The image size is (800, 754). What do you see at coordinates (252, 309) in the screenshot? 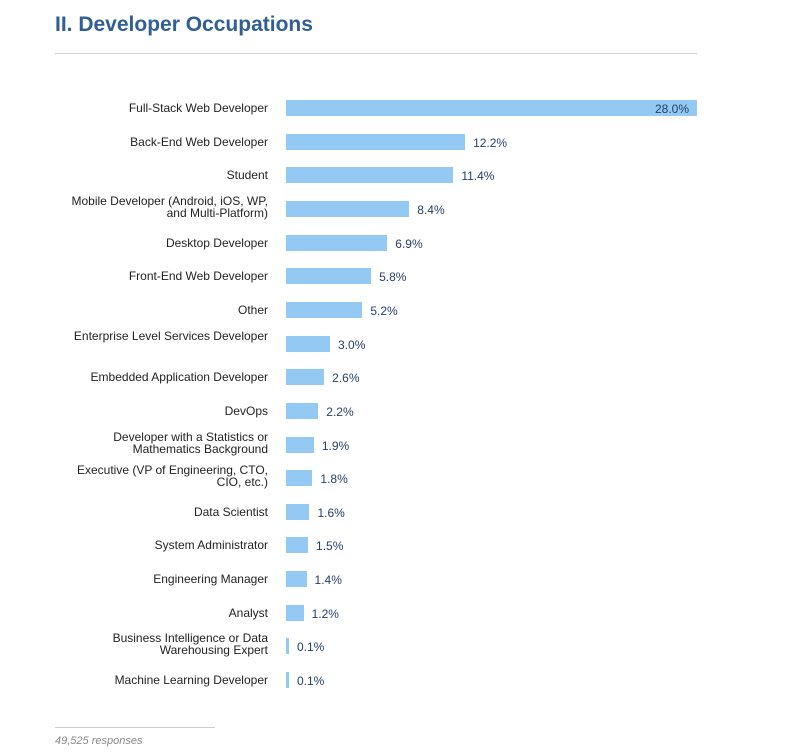
I see `category-label: Other` at bounding box center [252, 309].